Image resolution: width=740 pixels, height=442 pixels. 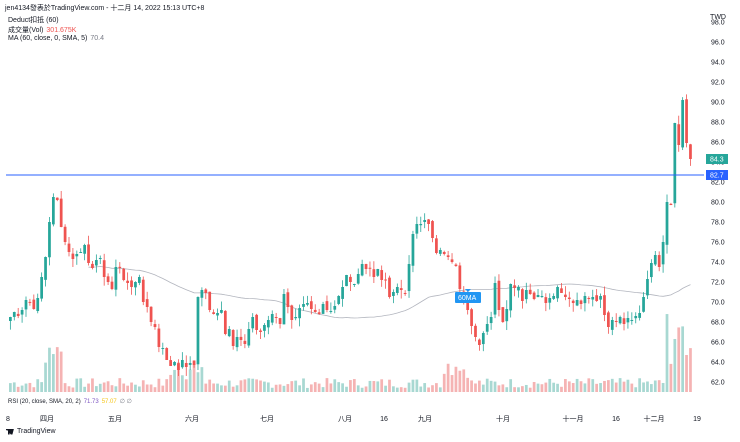 What do you see at coordinates (697, 419) in the screenshot?
I see `time-axis-label: 19` at bounding box center [697, 419].